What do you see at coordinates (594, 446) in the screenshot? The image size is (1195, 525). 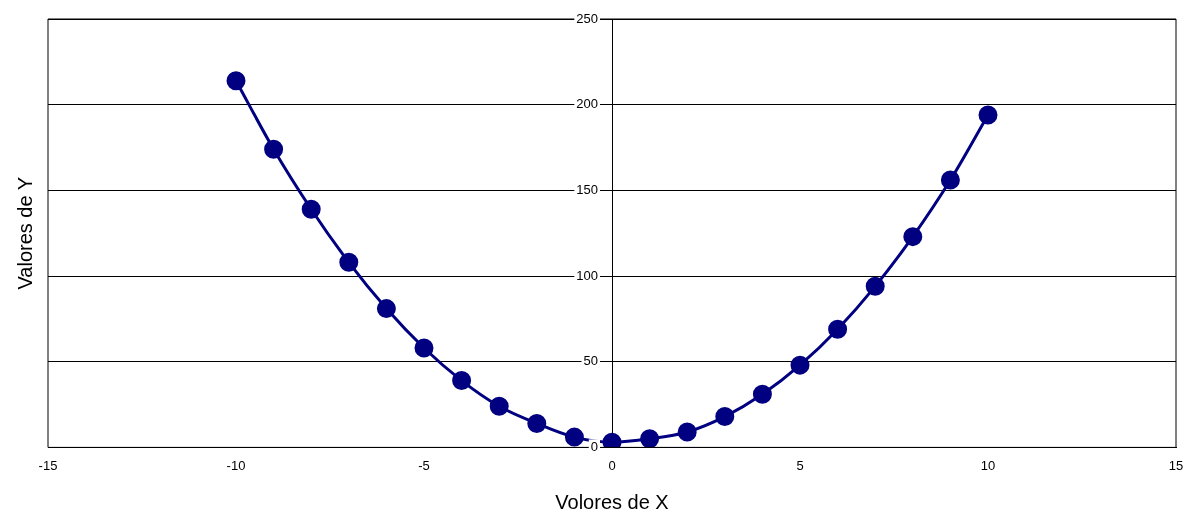 I see `y-tick-label: 0` at bounding box center [594, 446].